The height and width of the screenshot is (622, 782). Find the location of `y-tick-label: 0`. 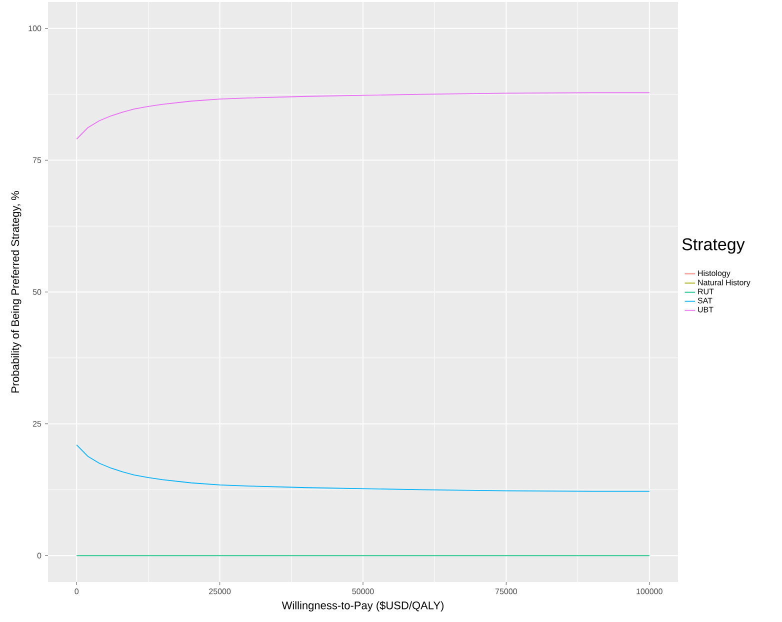

y-tick-label: 0 is located at coordinates (39, 555).